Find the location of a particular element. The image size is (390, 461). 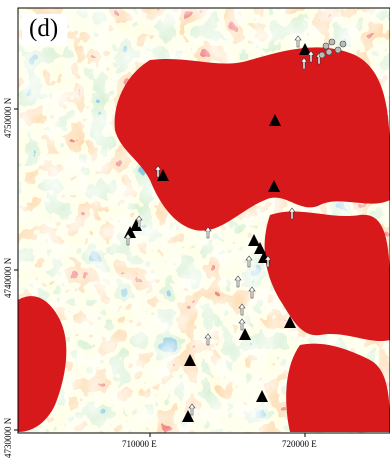

y-tick-label-4740000: 4740000 N is located at coordinates (8, 277).